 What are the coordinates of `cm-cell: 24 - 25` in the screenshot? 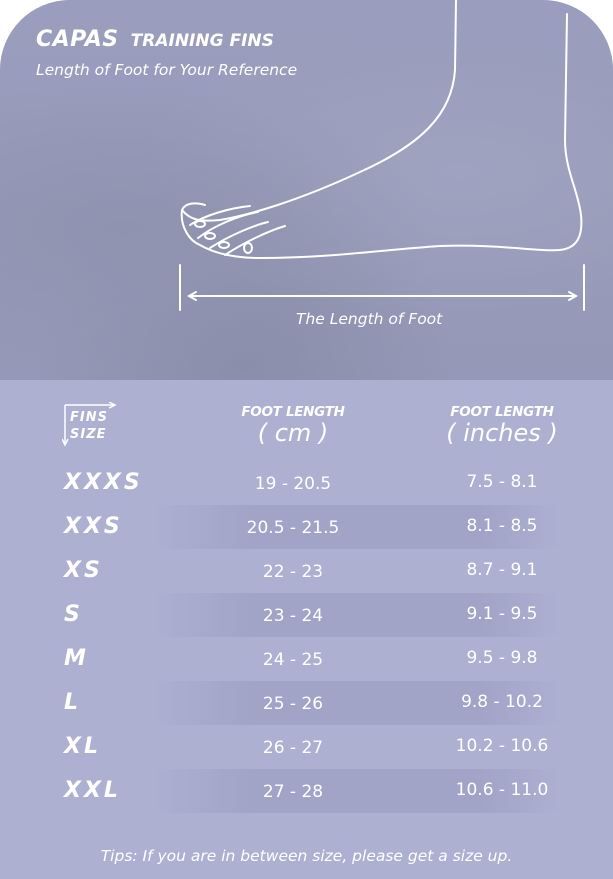 It's located at (293, 660).